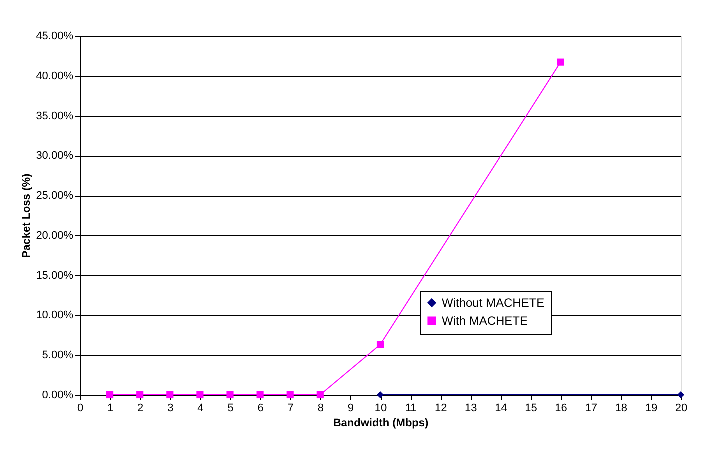 Image resolution: width=712 pixels, height=451 pixels. I want to click on x-tick-label: 18, so click(621, 408).